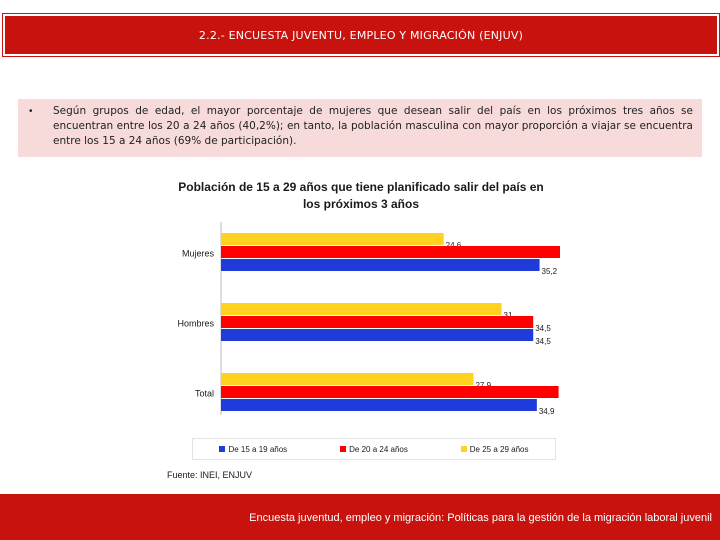 The height and width of the screenshot is (540, 720). I want to click on legend-item-25-29: De 25 a 29 años, so click(494, 449).